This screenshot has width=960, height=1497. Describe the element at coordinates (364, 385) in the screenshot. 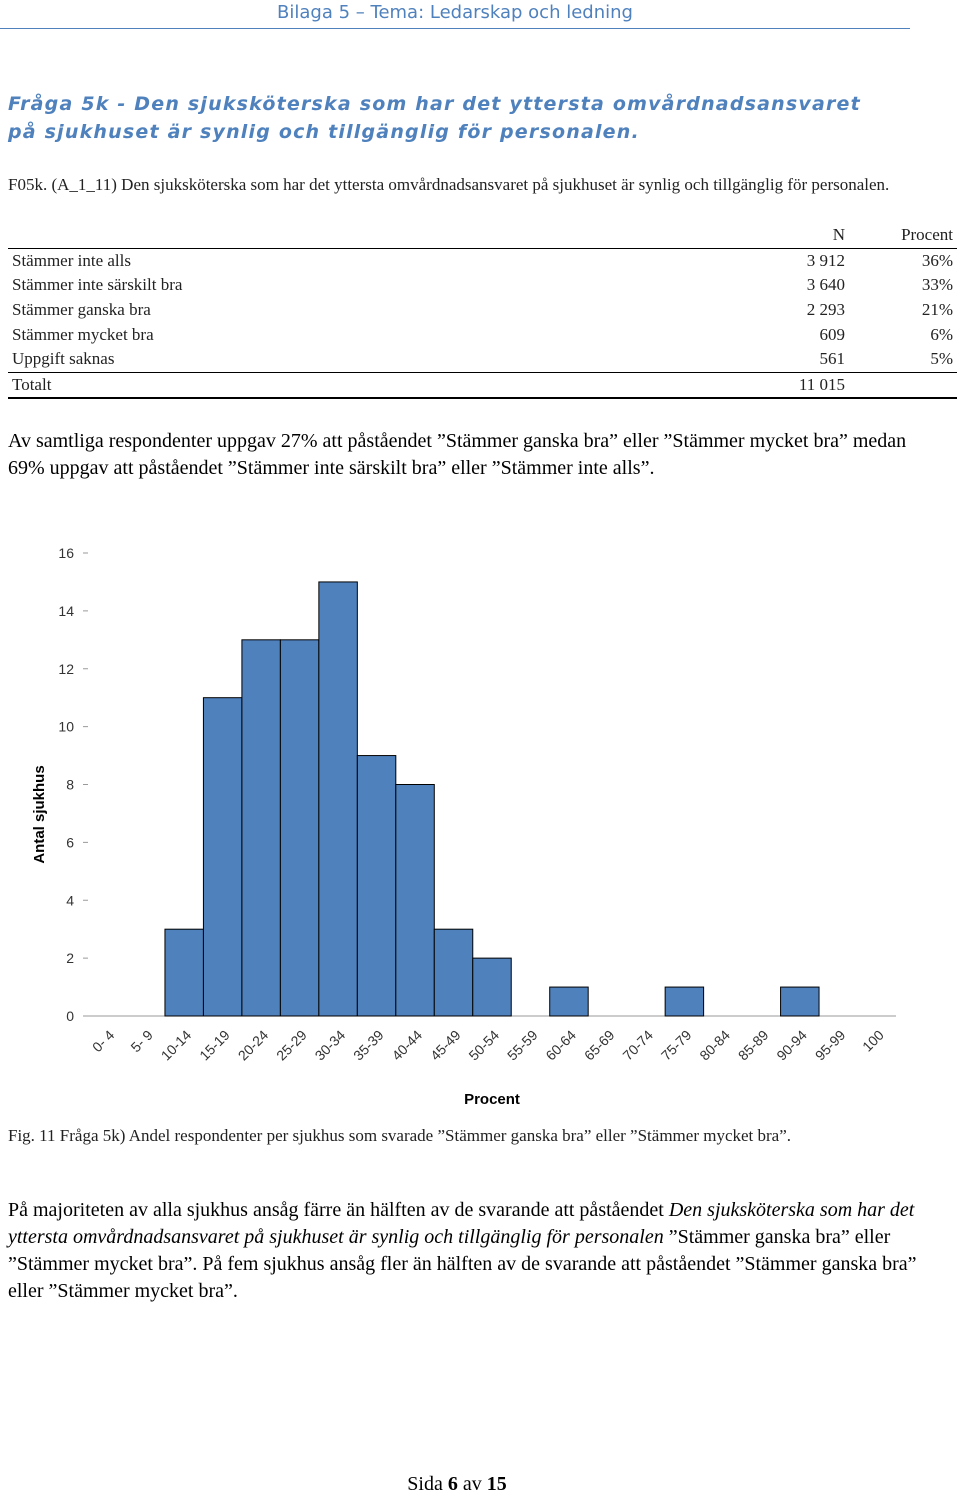

I see `total-label: Totalt` at that location.